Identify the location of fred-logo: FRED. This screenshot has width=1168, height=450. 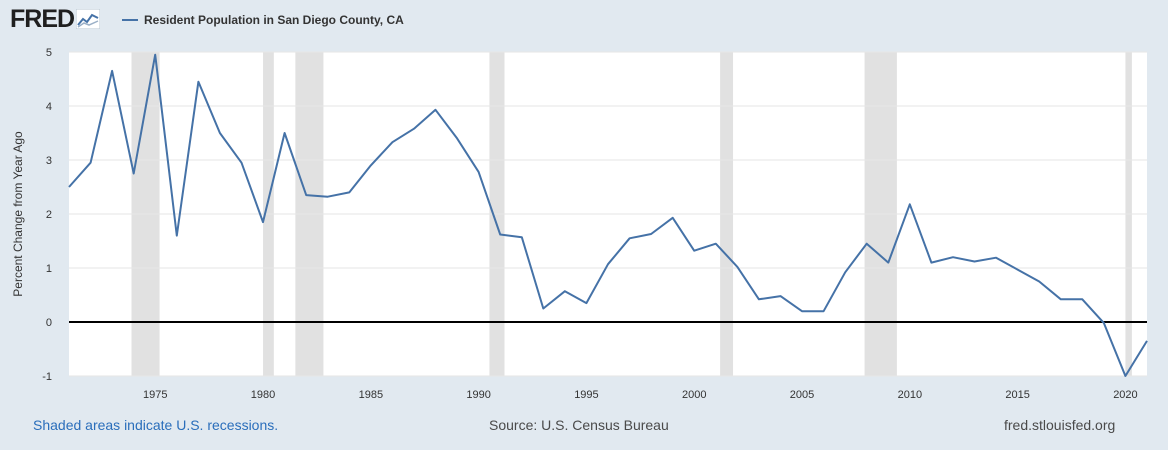
(55, 19).